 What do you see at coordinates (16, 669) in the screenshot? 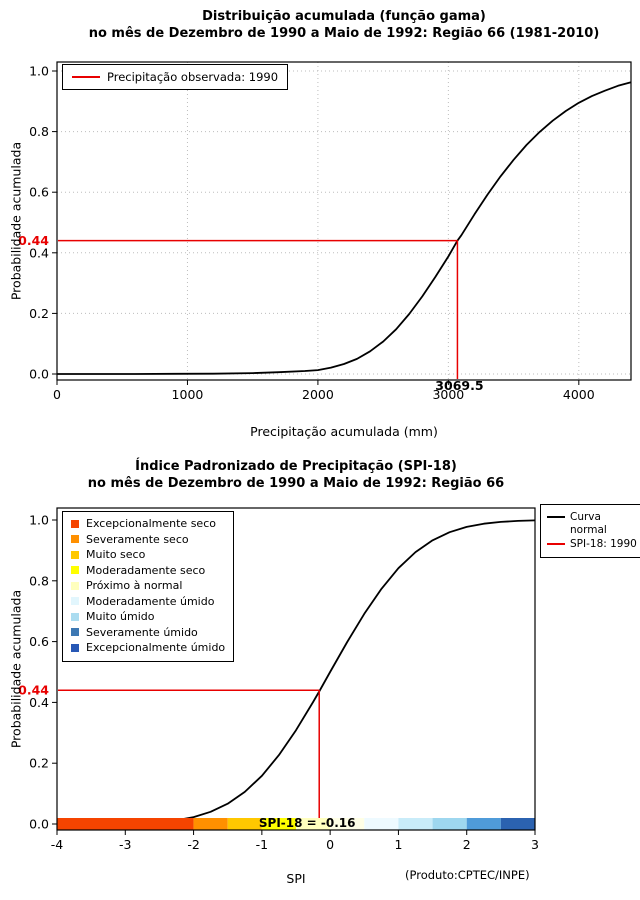
I see `bottom-y-axis-label: Probabilidade acumulada` at bounding box center [16, 669].